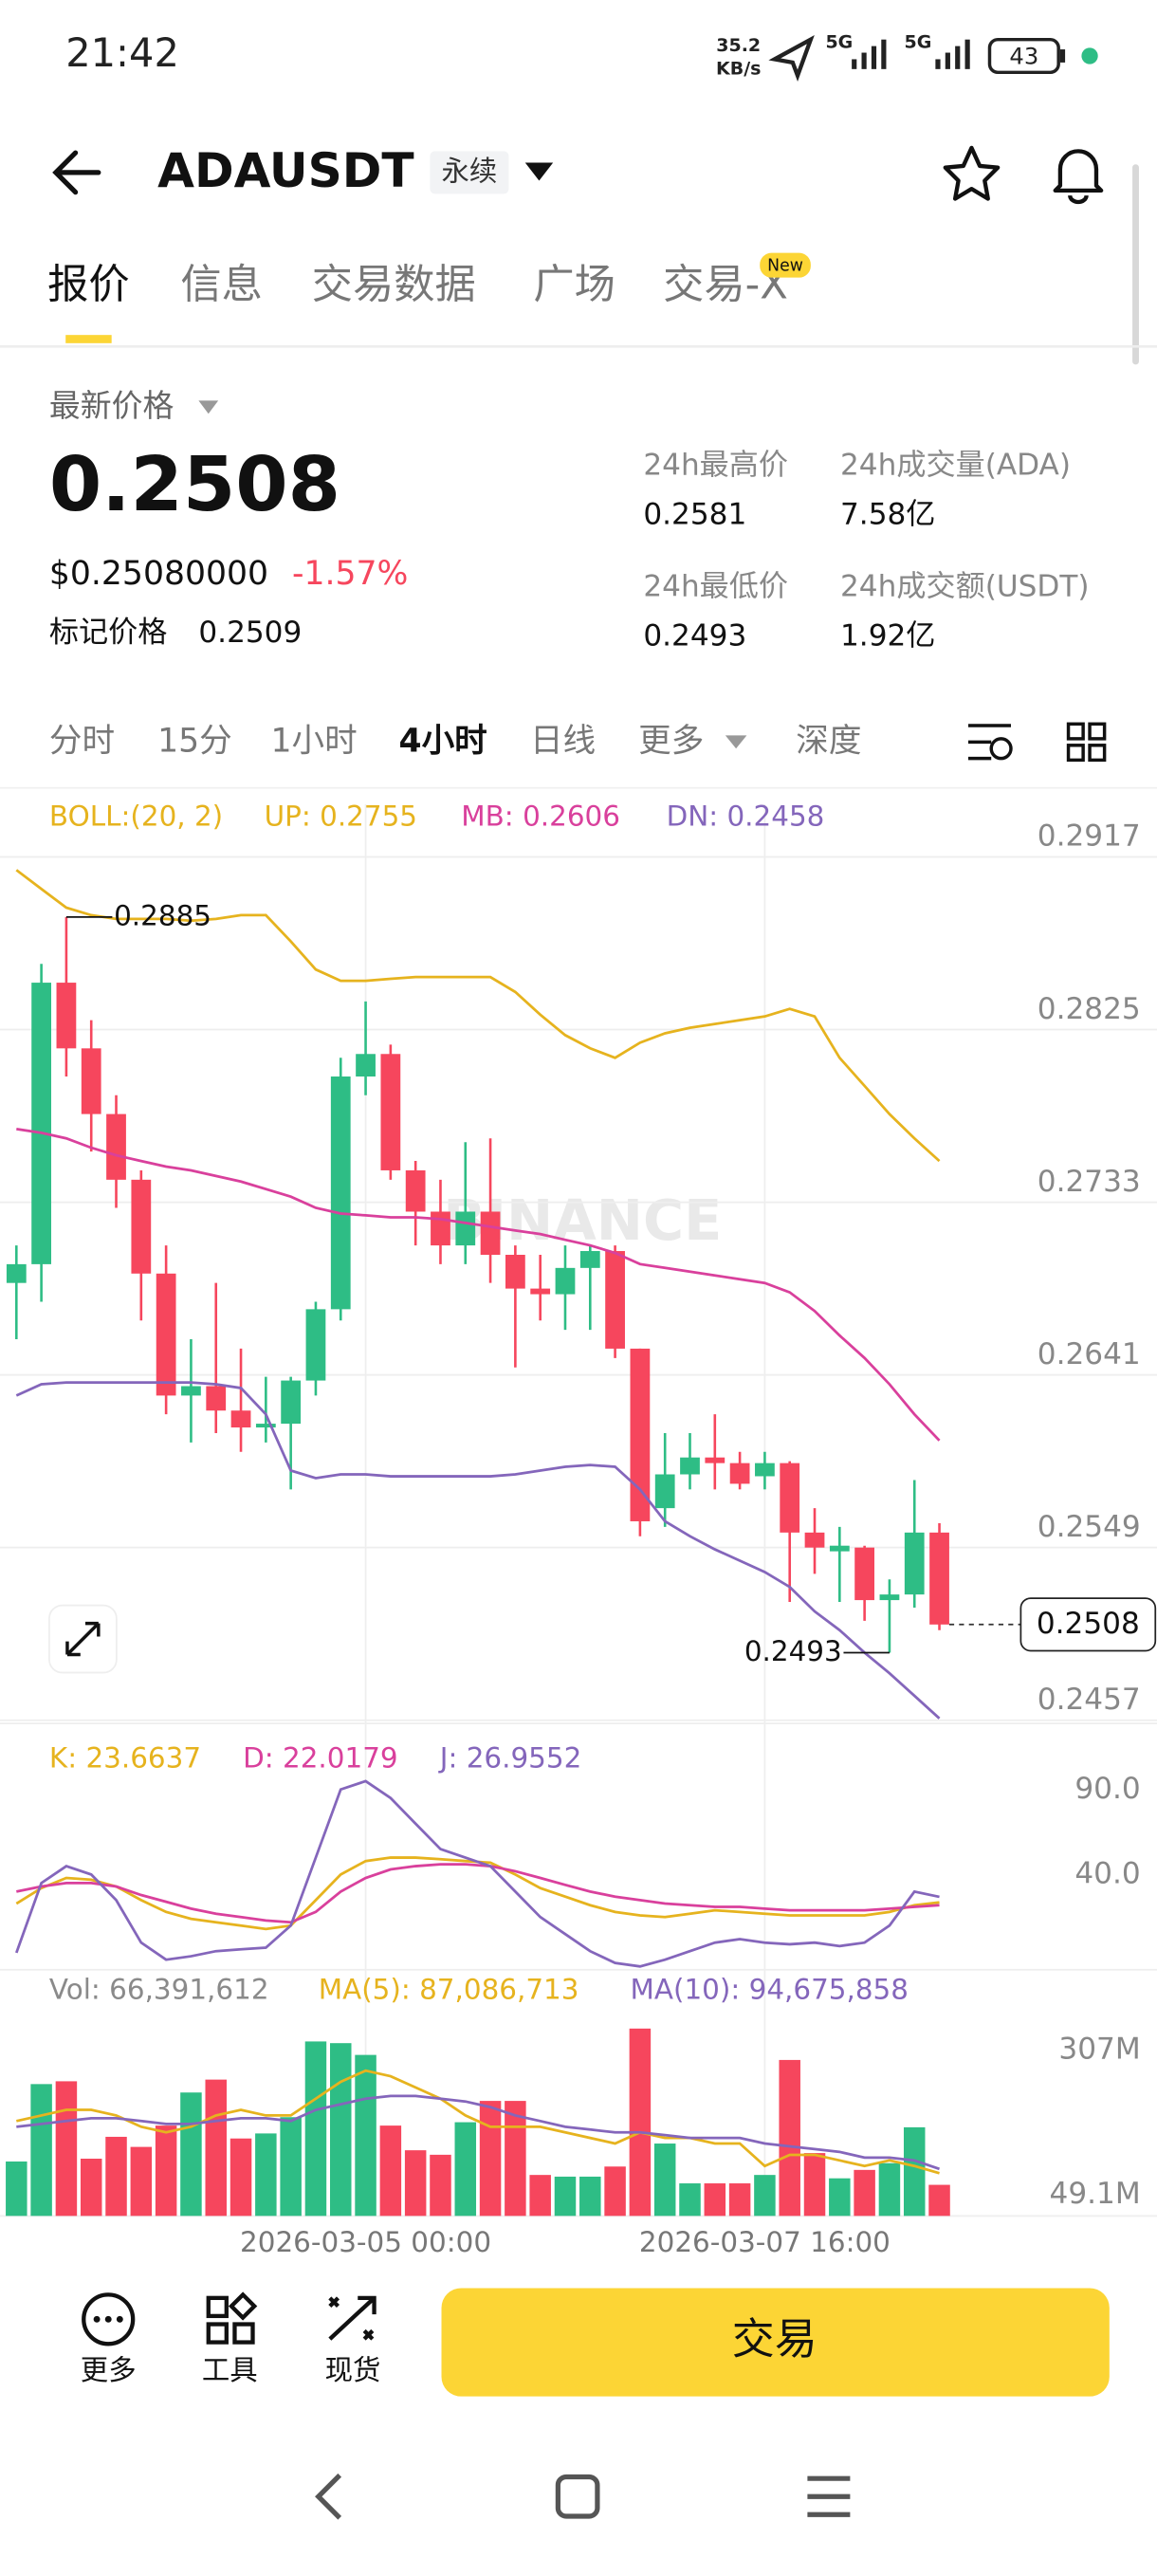  What do you see at coordinates (887, 515) in the screenshot?
I see `stat-value: 7.58亿` at bounding box center [887, 515].